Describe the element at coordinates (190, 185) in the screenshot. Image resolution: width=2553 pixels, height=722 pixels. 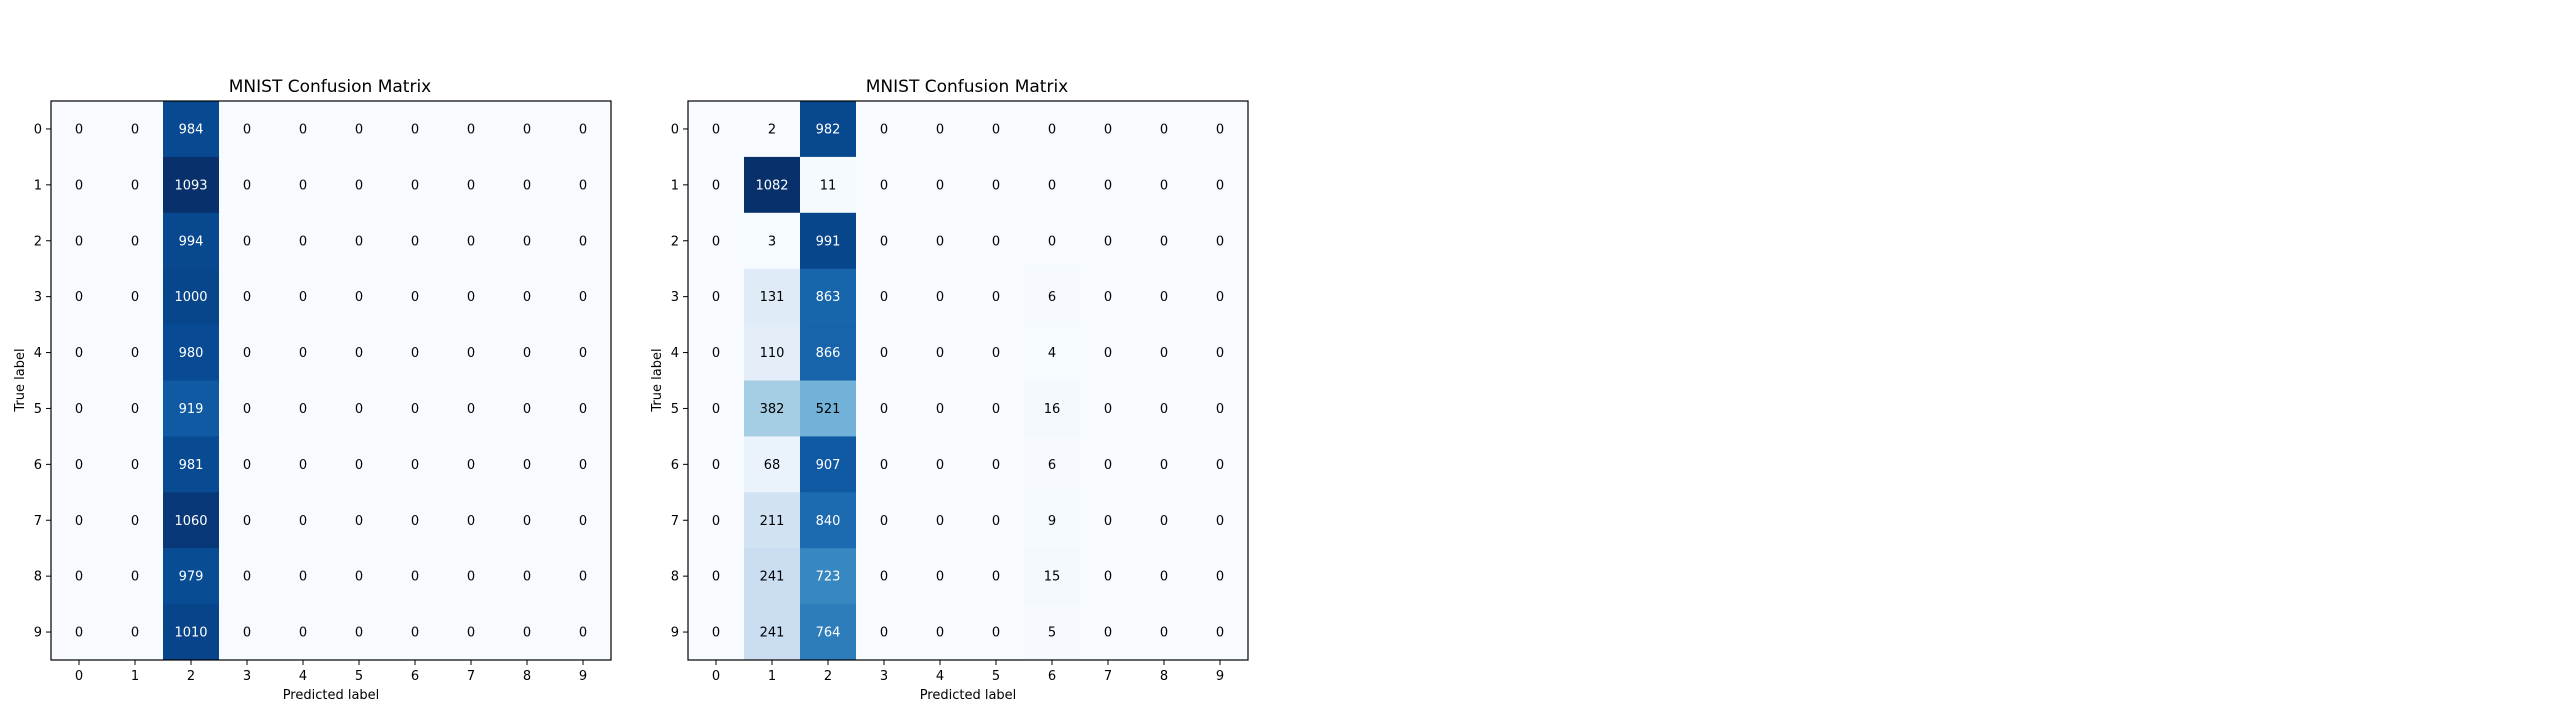
I see `cell-value-label: 1093` at that location.